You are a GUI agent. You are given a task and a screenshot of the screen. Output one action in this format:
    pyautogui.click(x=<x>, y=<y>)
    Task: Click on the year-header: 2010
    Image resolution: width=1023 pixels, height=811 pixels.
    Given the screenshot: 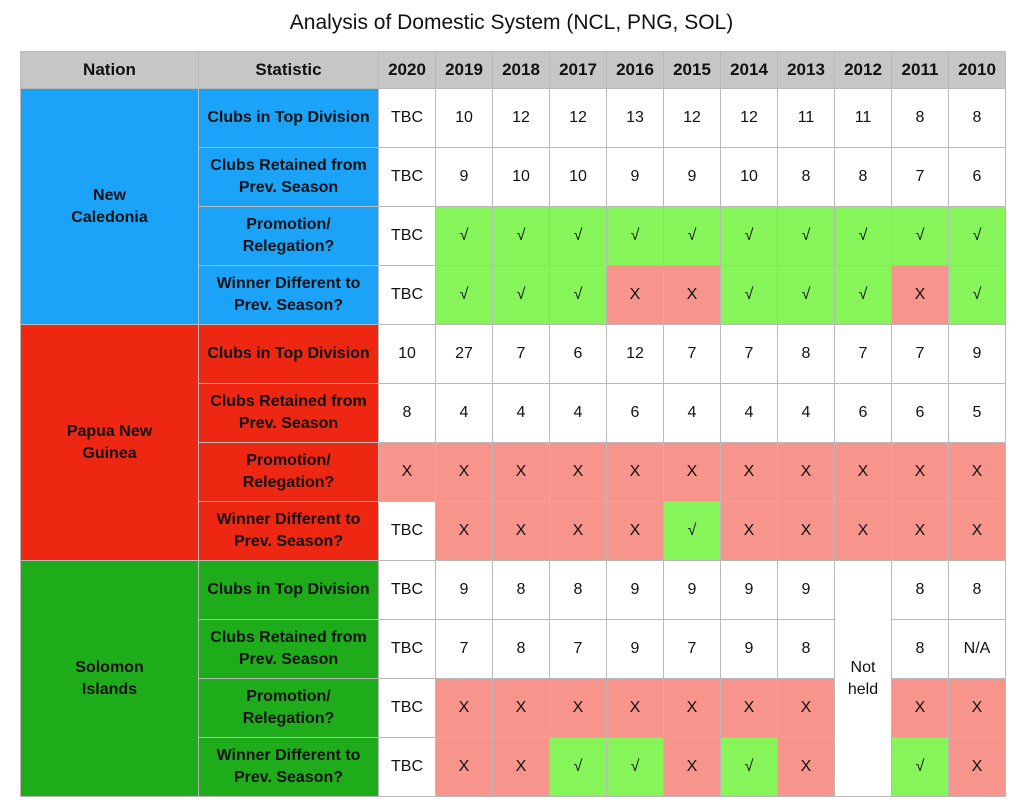 What is the action you would take?
    pyautogui.click(x=977, y=70)
    